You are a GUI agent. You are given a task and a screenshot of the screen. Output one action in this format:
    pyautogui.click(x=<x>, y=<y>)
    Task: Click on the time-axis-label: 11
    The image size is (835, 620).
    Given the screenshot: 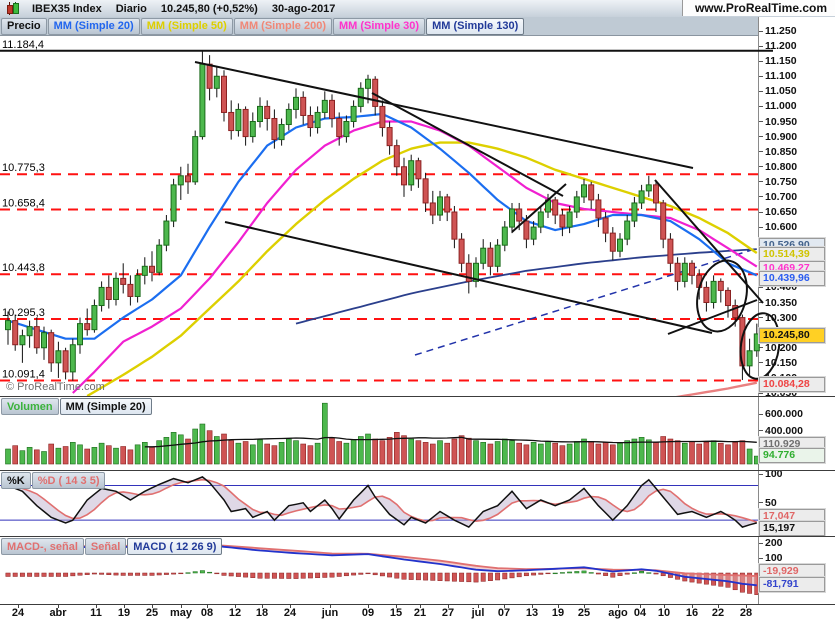 What is the action you would take?
    pyautogui.click(x=96, y=613)
    